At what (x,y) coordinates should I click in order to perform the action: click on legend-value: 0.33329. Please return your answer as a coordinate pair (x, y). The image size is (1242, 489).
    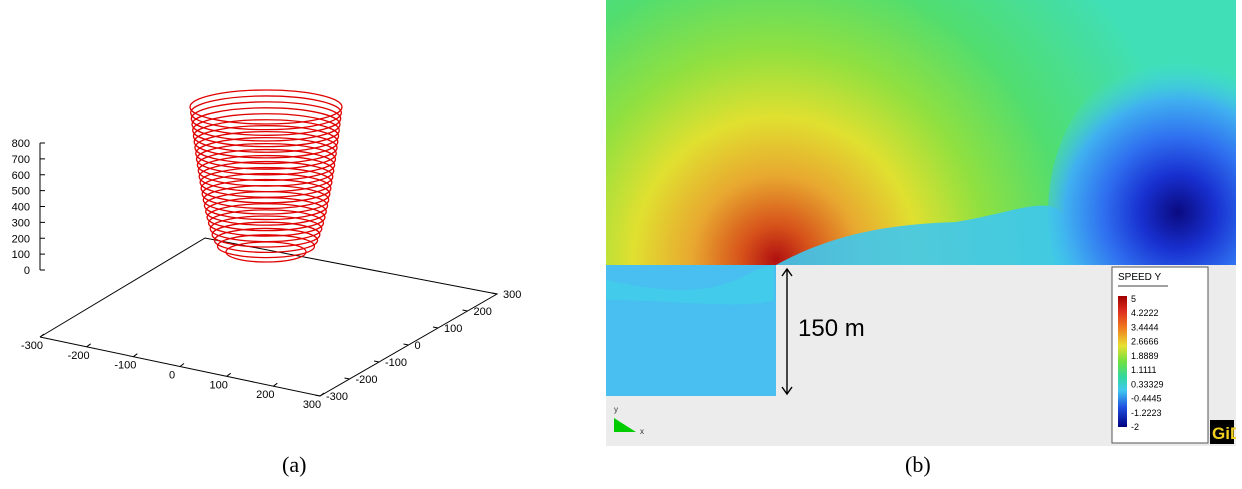
    Looking at the image, I should click on (1147, 384).